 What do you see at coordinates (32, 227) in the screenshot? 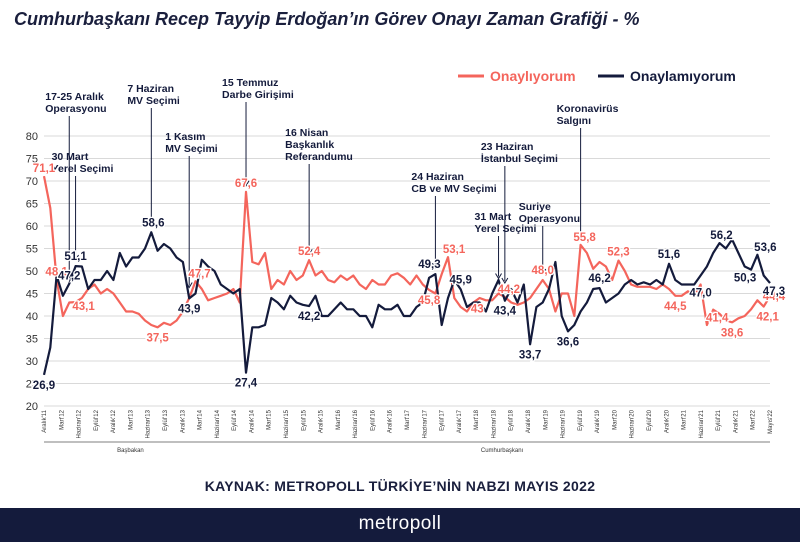
I see `y-tick-label: 60` at bounding box center [32, 227].